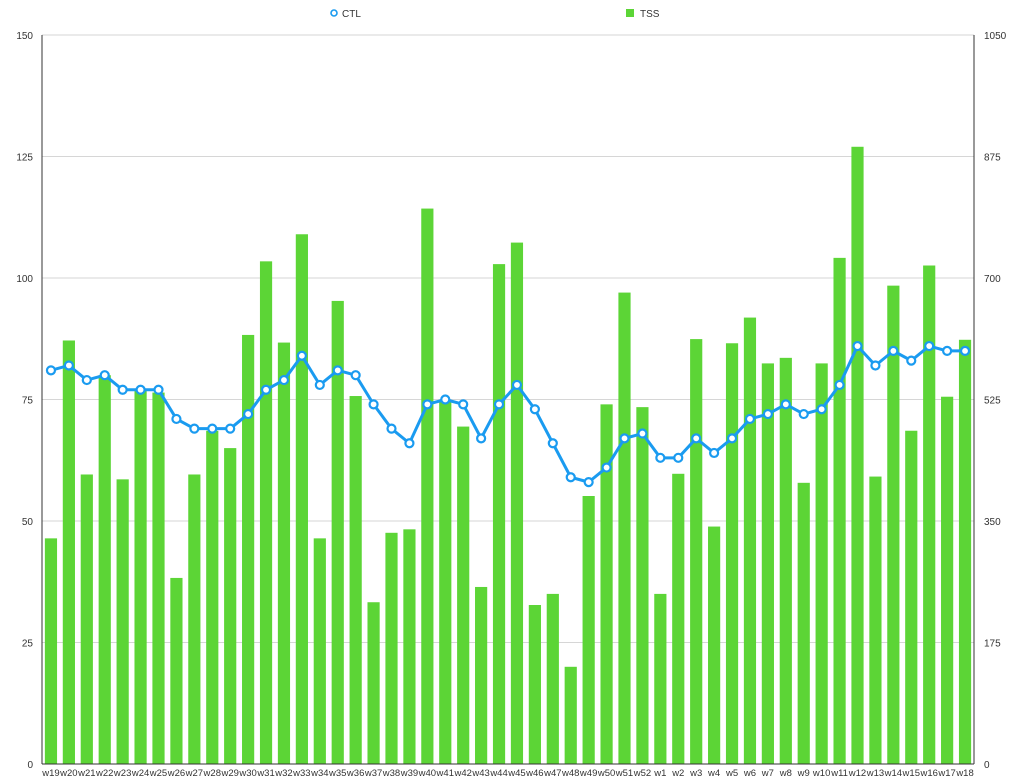 The image size is (1024, 783). Describe the element at coordinates (247, 773) in the screenshot. I see `category-label: w30` at that location.